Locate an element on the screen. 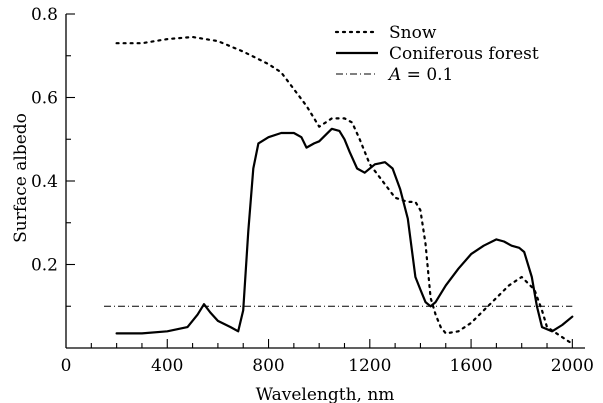 This screenshot has width=603, height=403. legend-label-coniferous-forest: Coniferous forest is located at coordinates (464, 54).